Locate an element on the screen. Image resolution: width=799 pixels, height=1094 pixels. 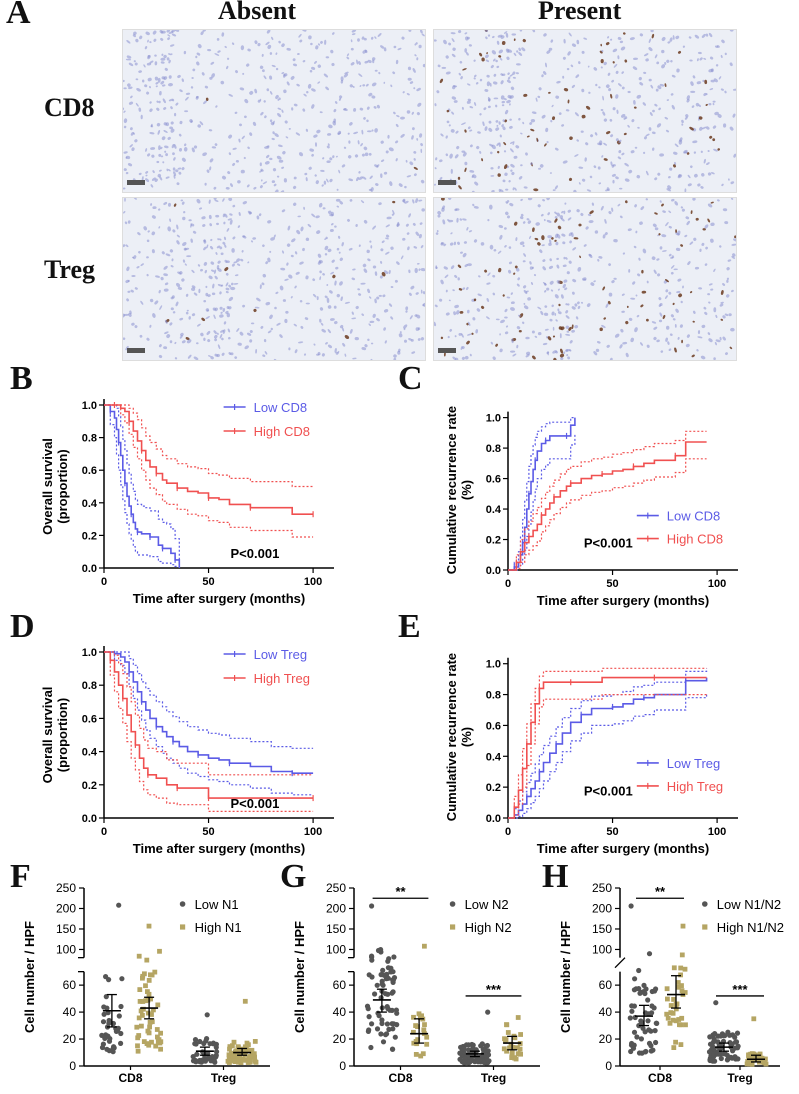
x-tick-label: CD8 is located at coordinates (400, 1078).